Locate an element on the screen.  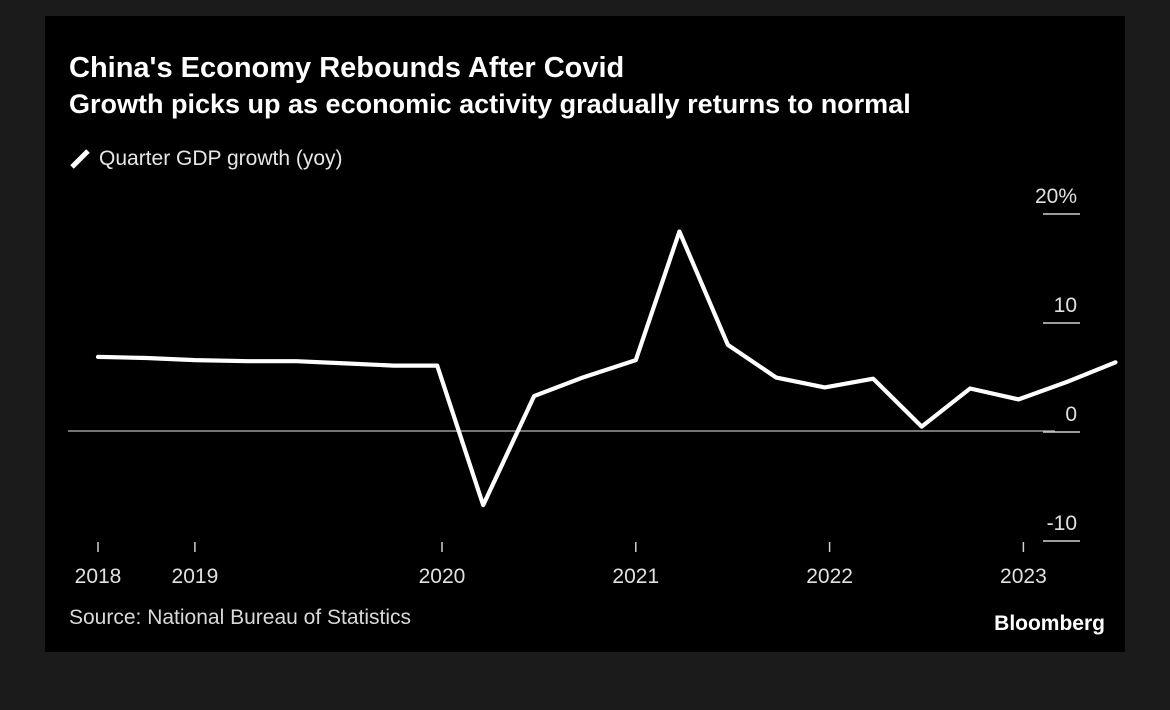
x-tick-label: 2023 is located at coordinates (1023, 576).